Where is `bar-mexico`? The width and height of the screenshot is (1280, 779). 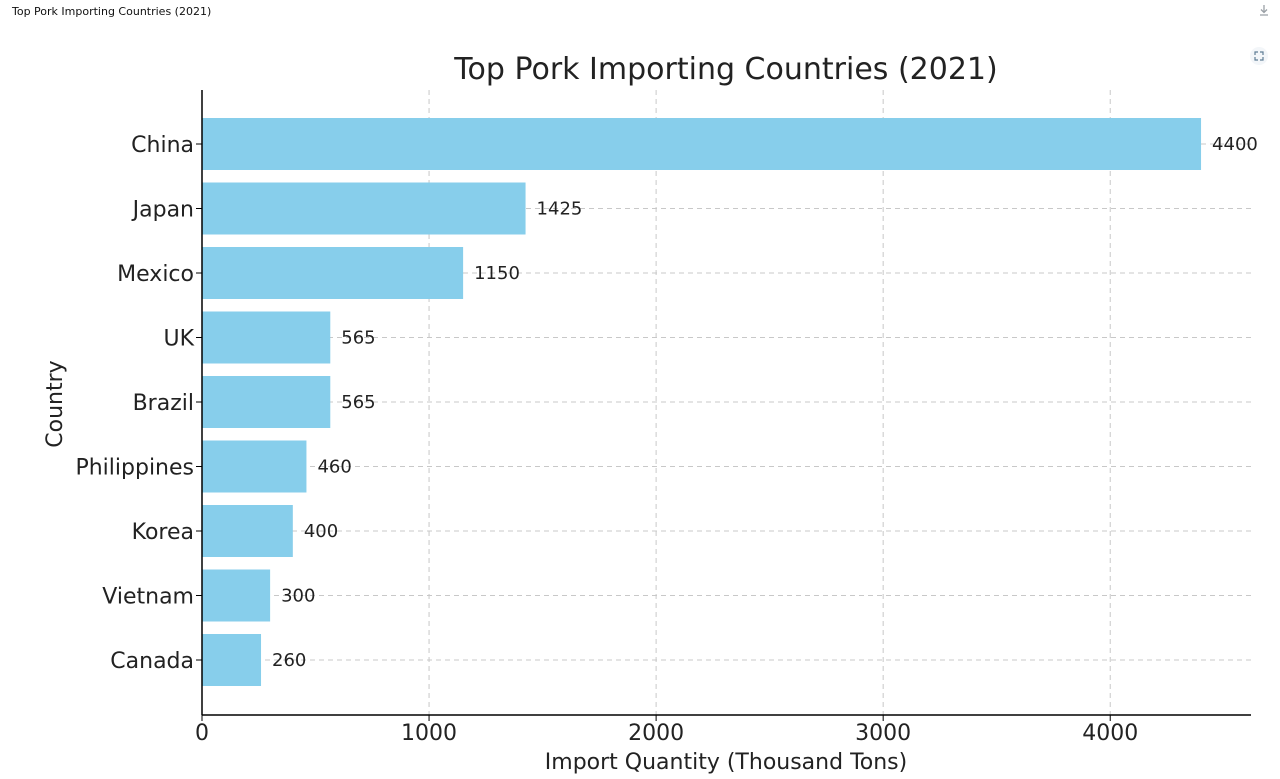
bar-mexico is located at coordinates (333, 273).